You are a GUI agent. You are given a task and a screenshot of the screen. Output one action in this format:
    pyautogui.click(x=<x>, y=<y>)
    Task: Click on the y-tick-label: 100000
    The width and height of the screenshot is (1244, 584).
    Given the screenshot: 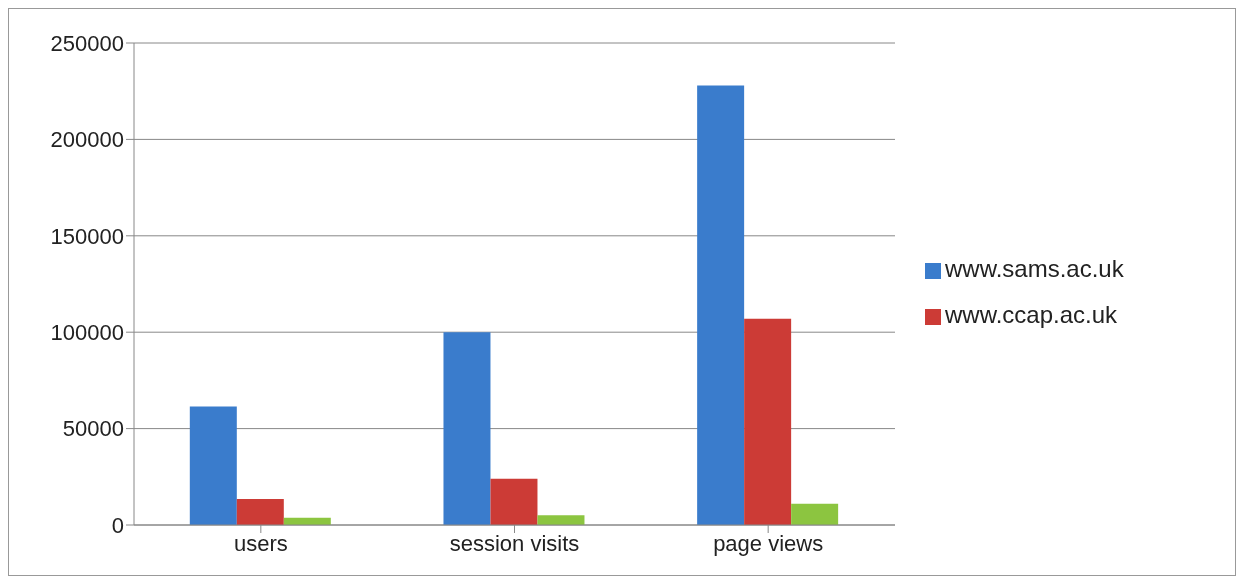 What is the action you would take?
    pyautogui.click(x=87, y=333)
    